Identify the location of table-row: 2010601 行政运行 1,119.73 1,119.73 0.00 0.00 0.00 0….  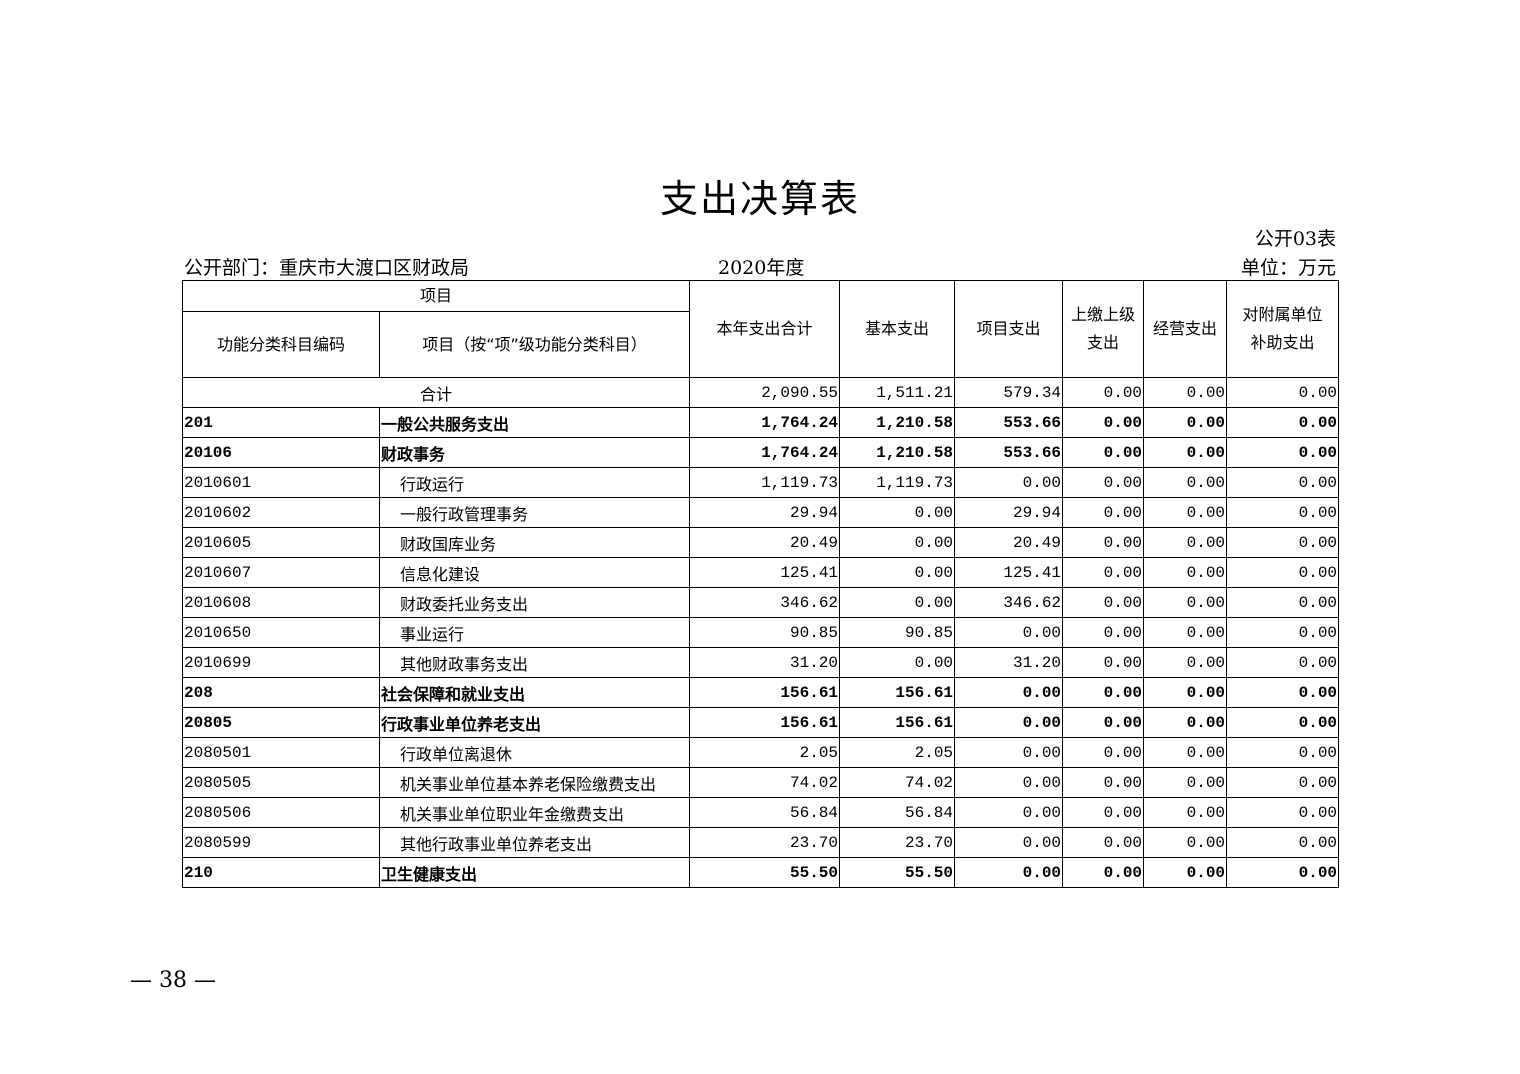
(761, 482).